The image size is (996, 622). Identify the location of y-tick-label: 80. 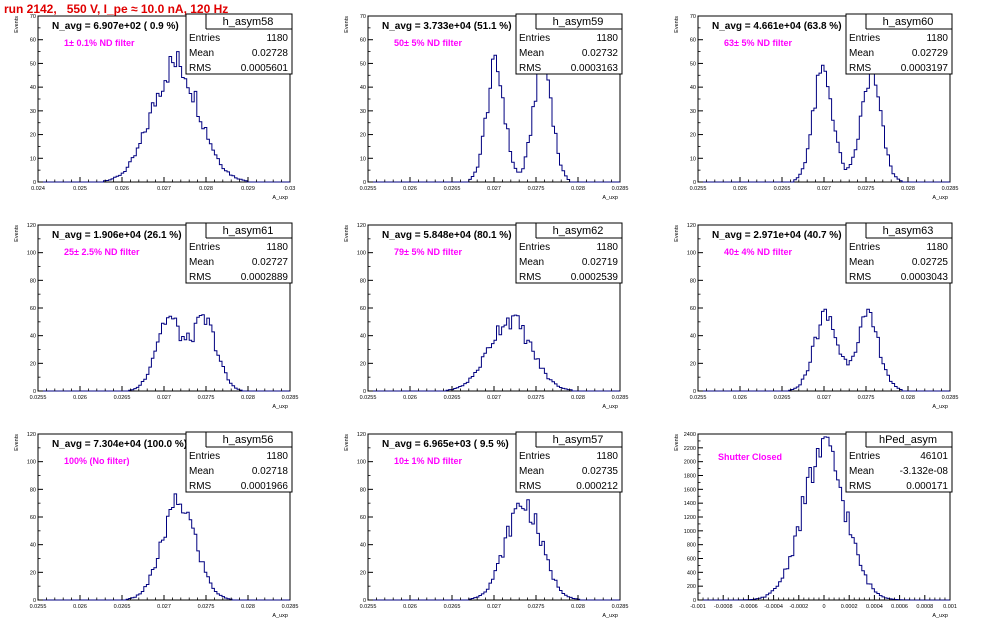
(693, 281).